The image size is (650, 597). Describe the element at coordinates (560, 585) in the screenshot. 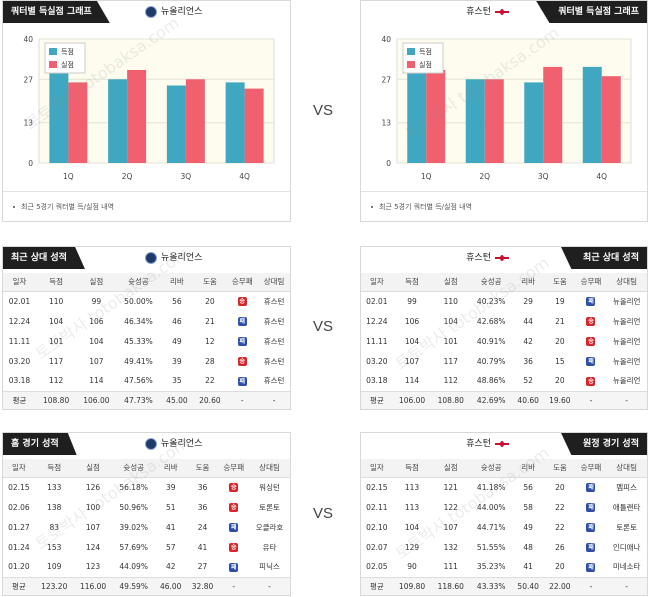

I see `table-cell: 22.00` at that location.